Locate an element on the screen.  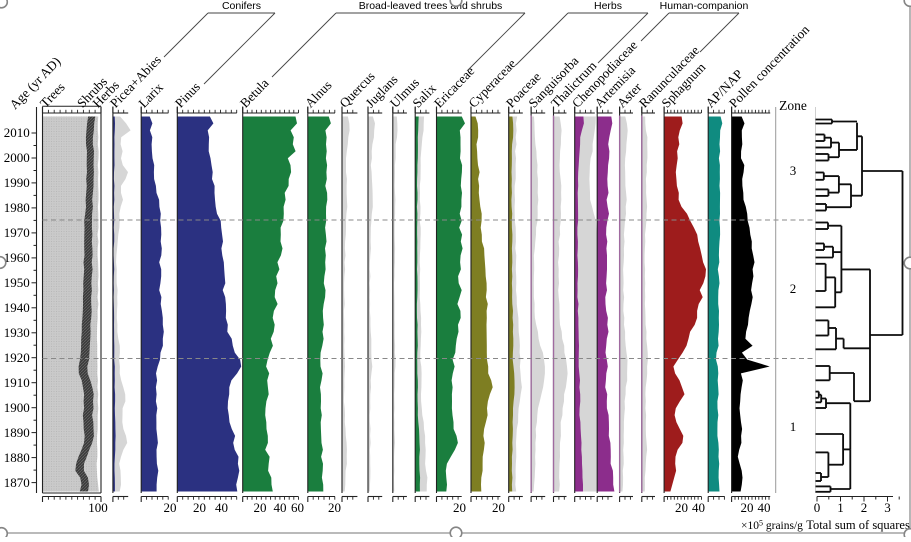
svg-text: Total sum of squares is located at coordinates (858, 525).